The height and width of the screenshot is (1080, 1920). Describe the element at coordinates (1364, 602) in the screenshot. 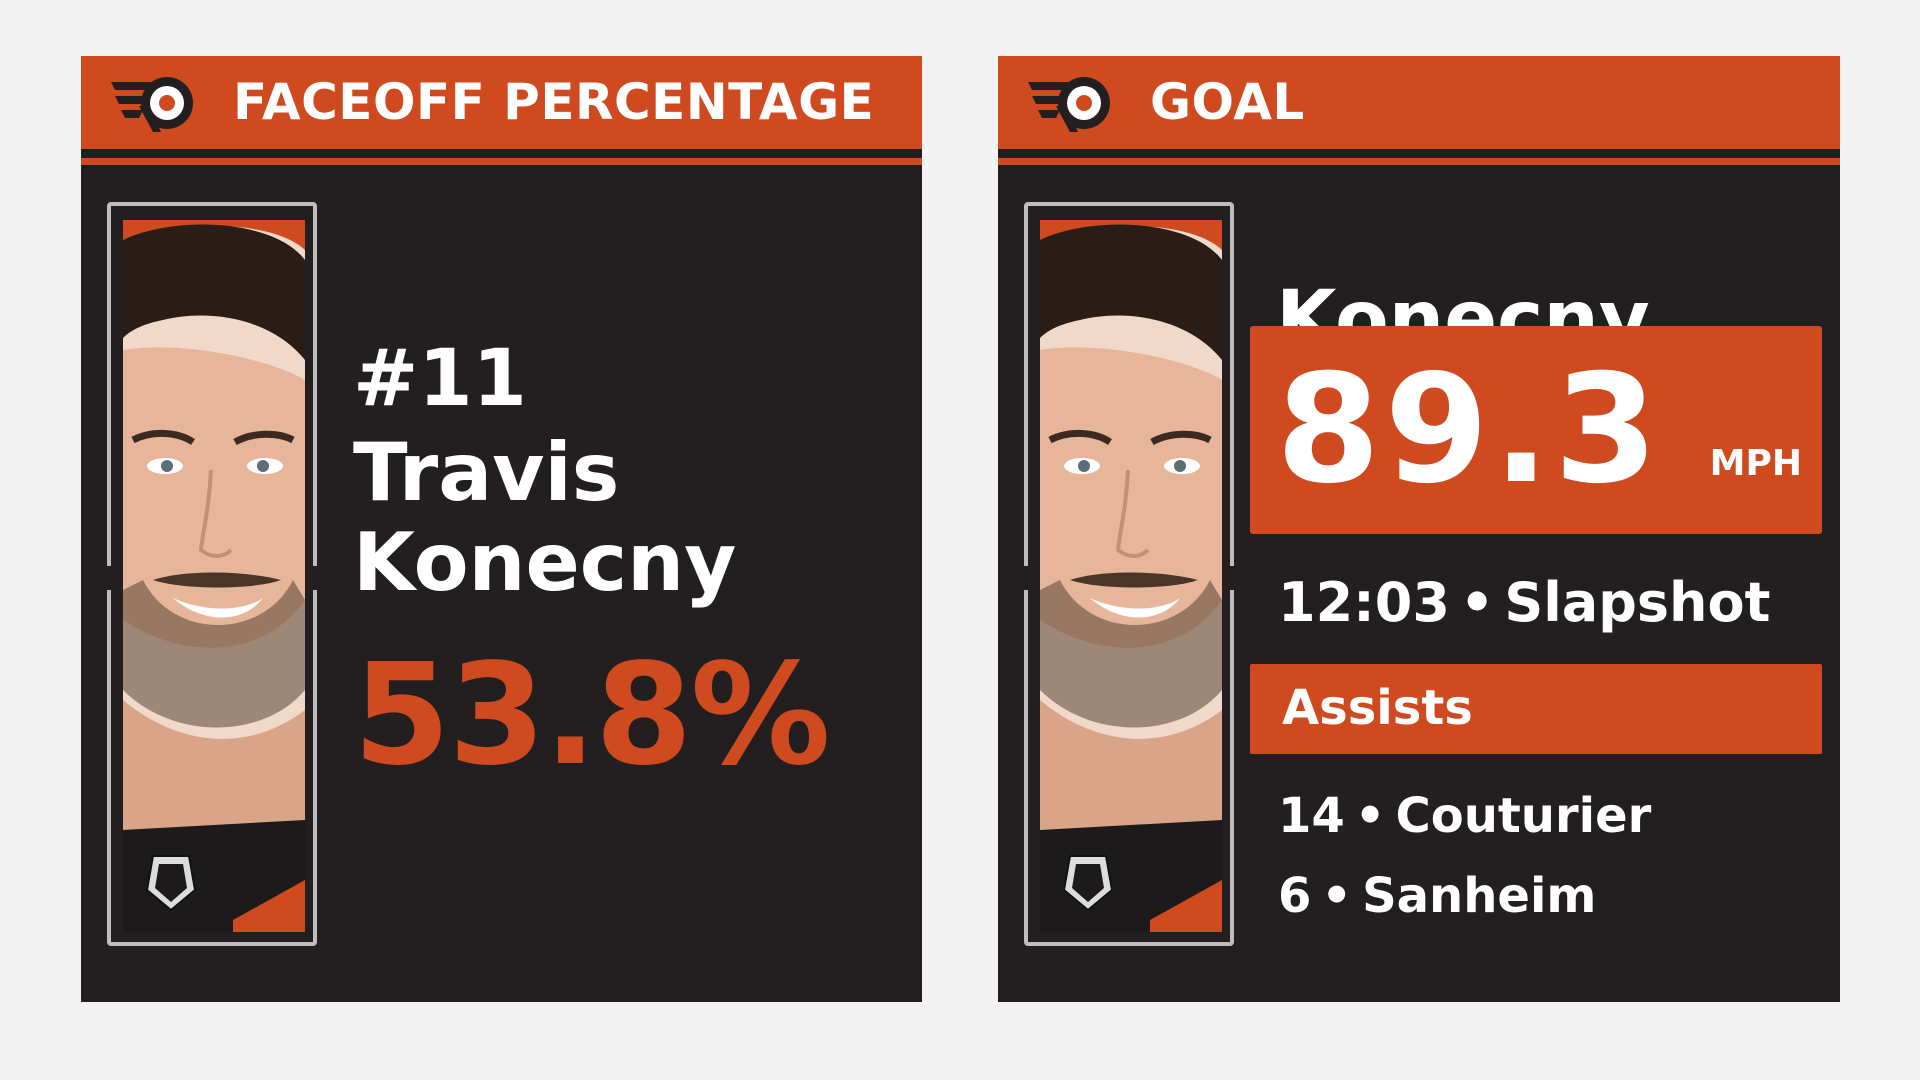

I see `goal-time: 12:03` at that location.